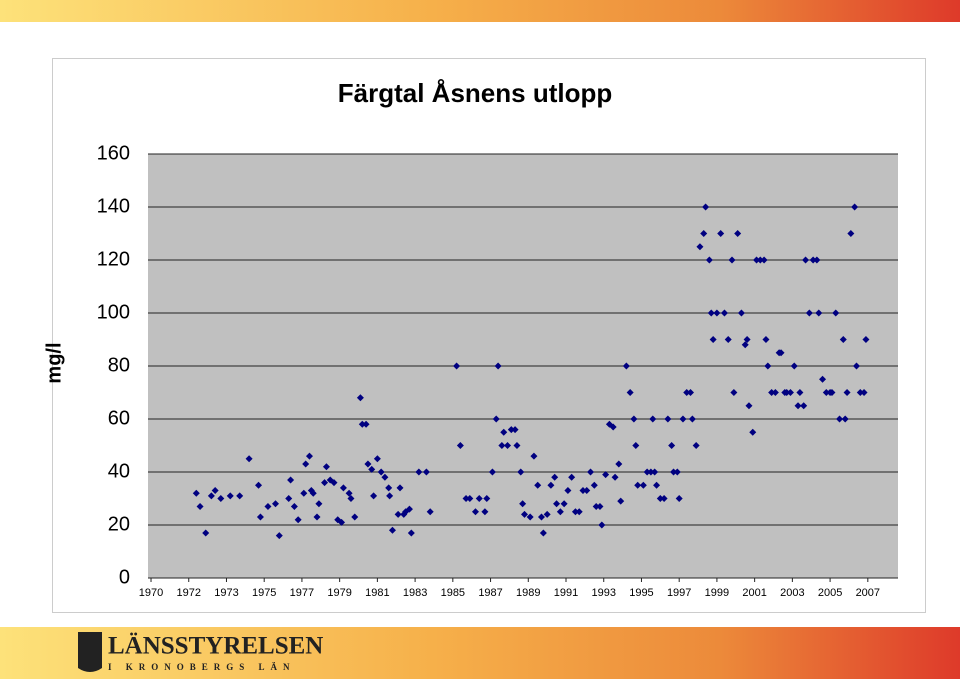 Image resolution: width=960 pixels, height=679 pixels. What do you see at coordinates (339, 593) in the screenshot?
I see `x-tick-label: 1979` at bounding box center [339, 593].